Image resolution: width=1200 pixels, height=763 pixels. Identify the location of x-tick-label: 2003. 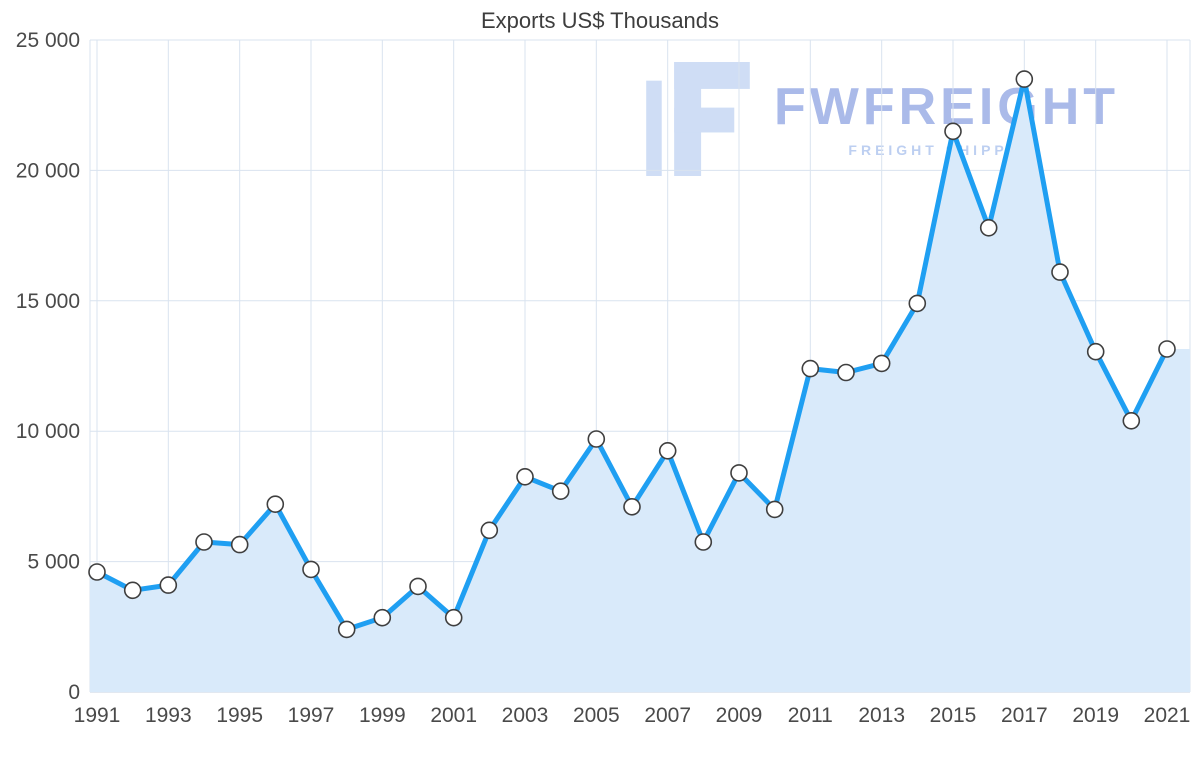
(525, 715).